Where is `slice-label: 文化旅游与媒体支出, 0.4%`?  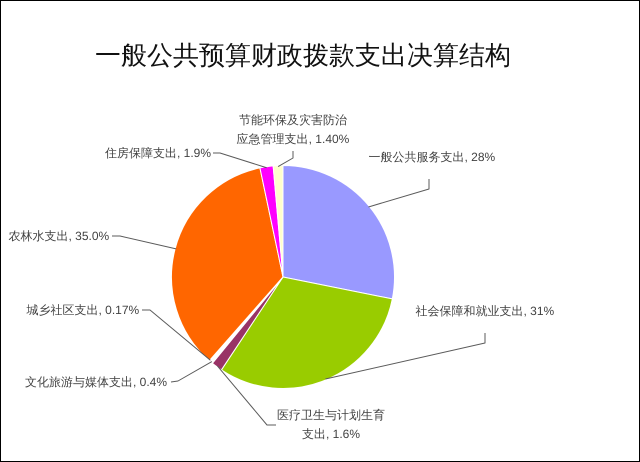
slice-label: 文化旅游与媒体支出, 0.4% is located at coordinates (96, 382).